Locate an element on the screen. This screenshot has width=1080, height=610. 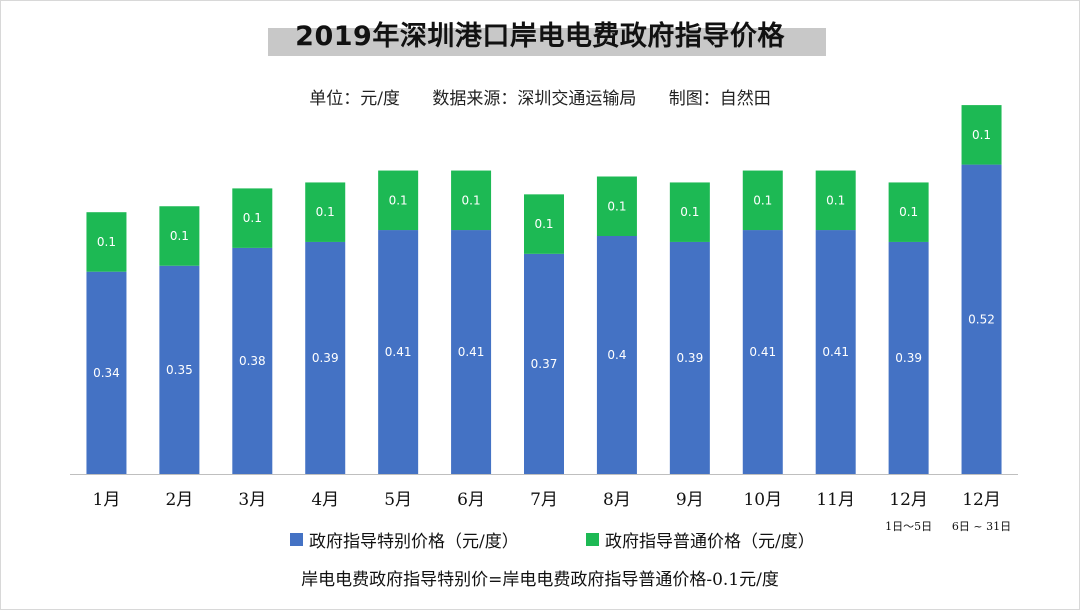
data-label-special-9: 0.39 is located at coordinates (689, 358).